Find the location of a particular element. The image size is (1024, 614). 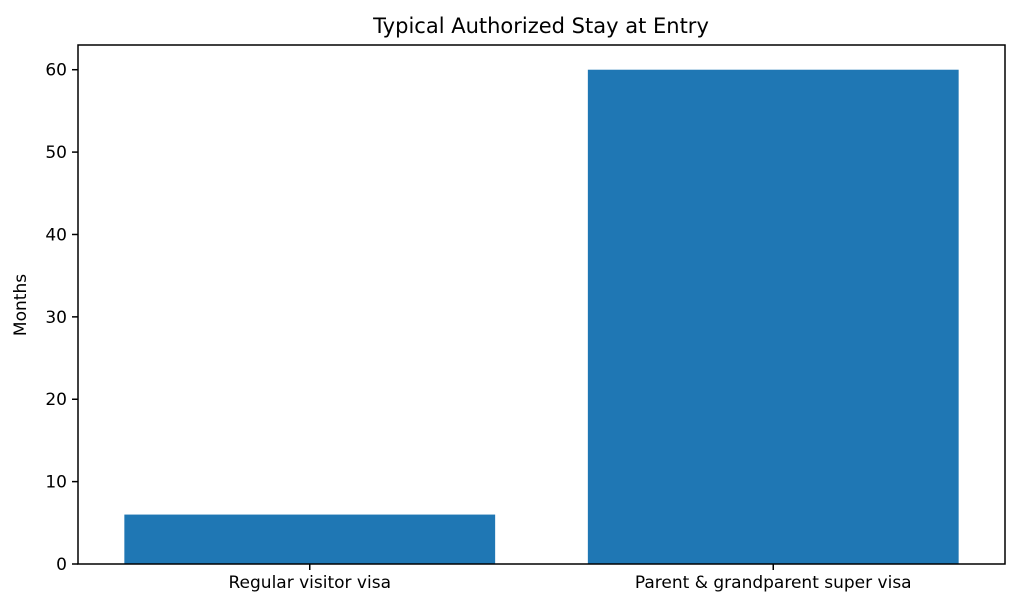

y-tick-label: 20 is located at coordinates (56, 400).